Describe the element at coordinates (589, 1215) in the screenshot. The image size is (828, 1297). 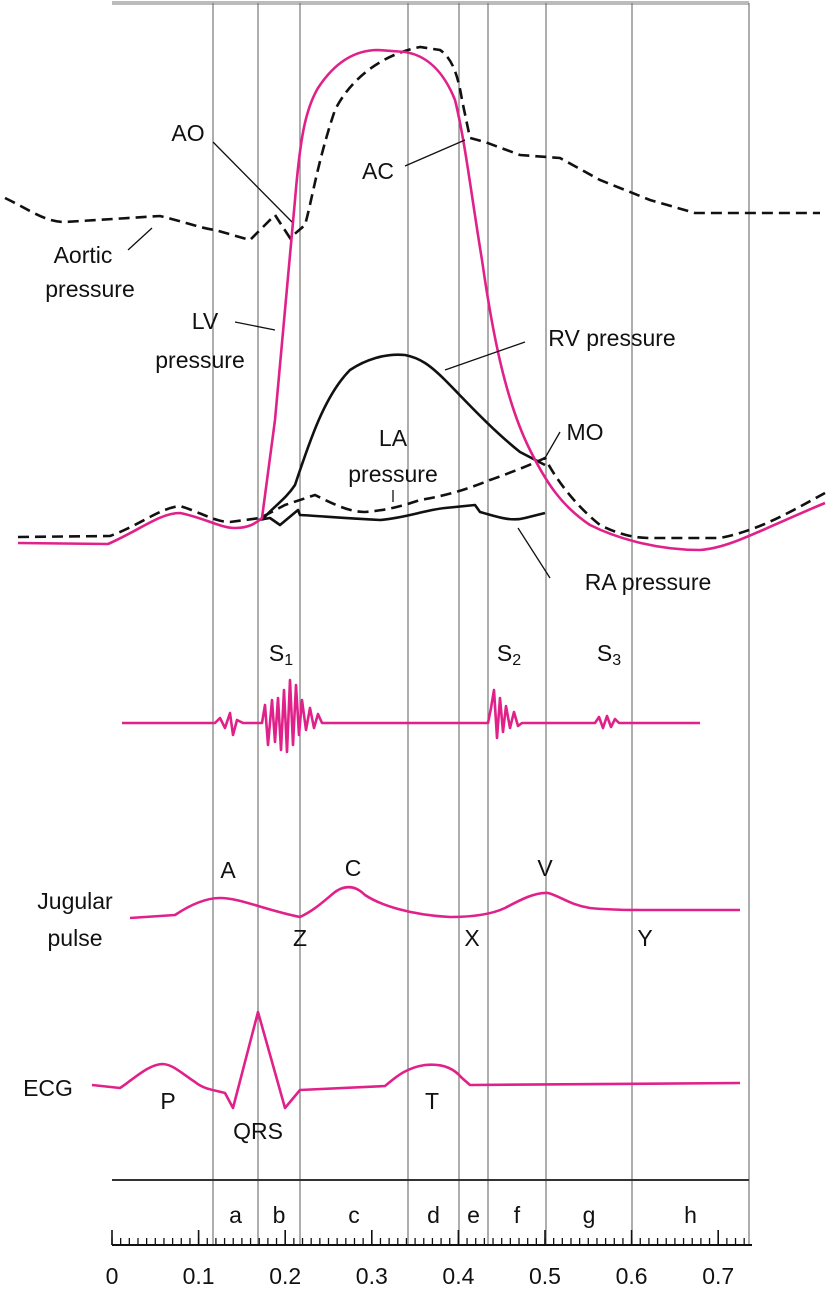
I see `phase-label: g` at that location.